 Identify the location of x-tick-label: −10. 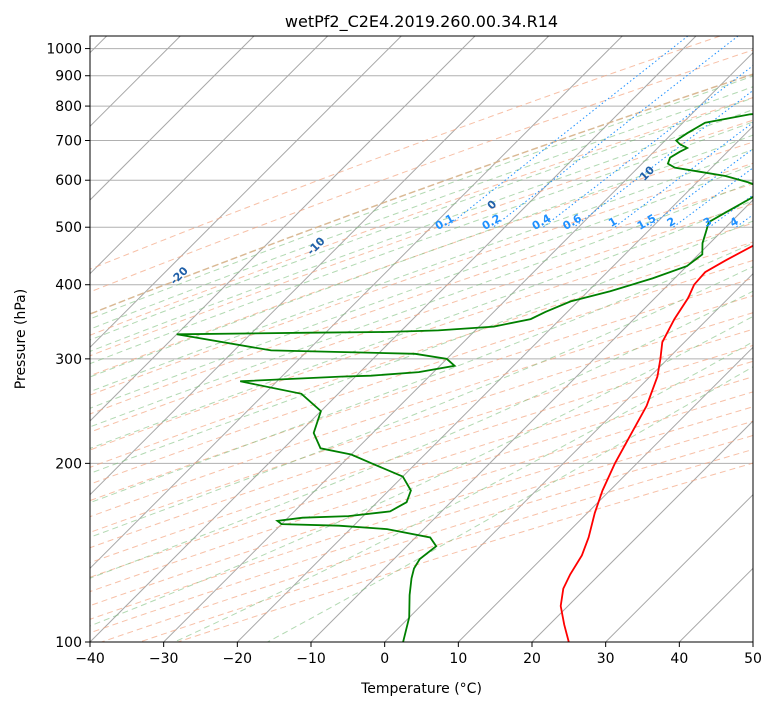
(311, 659).